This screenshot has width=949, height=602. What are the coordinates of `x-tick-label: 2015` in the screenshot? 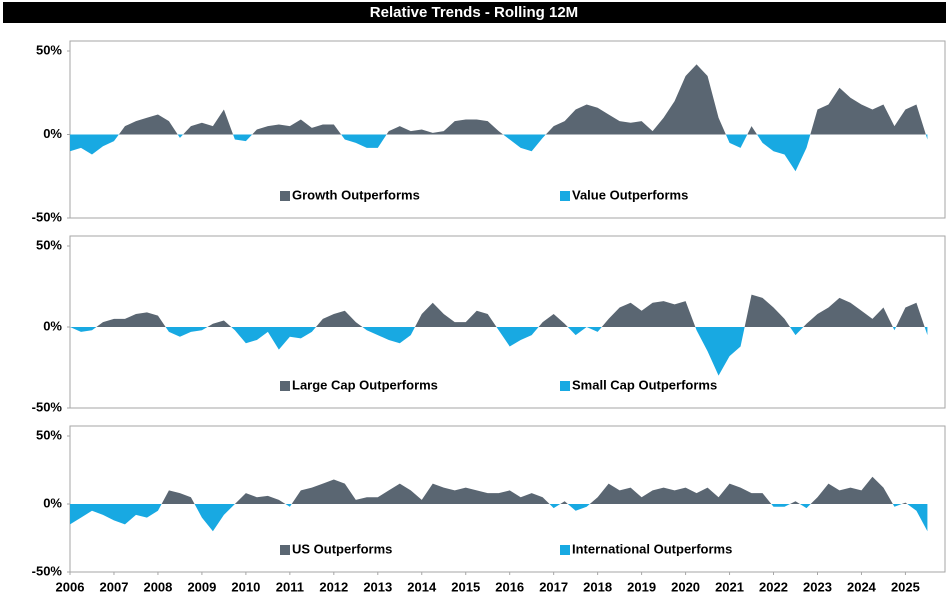 It's located at (465, 586).